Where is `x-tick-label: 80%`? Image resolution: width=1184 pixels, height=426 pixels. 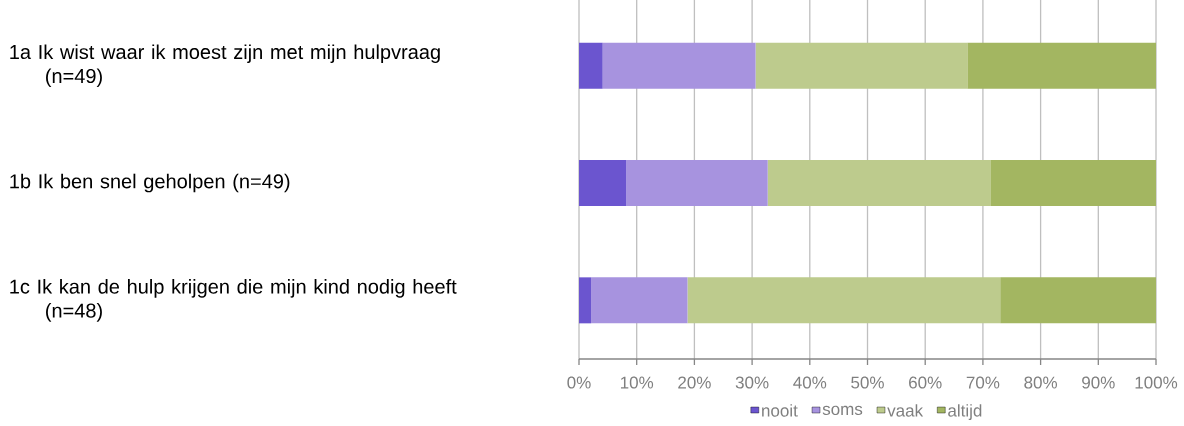
x-tick-label: 80% is located at coordinates (1041, 382).